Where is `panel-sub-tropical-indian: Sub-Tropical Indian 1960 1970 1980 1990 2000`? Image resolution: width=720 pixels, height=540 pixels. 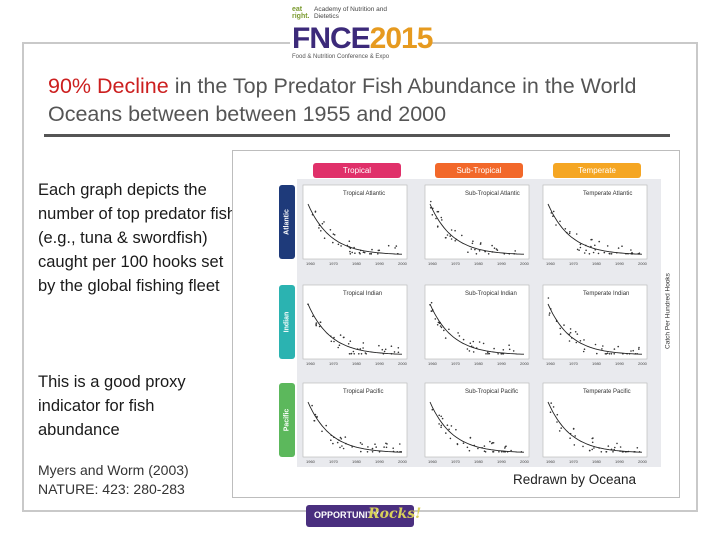
panel-sub-tropical-indian: Sub-Tropical Indian 1960 1970 1980 1990 2000 is located at coordinates (477, 325).